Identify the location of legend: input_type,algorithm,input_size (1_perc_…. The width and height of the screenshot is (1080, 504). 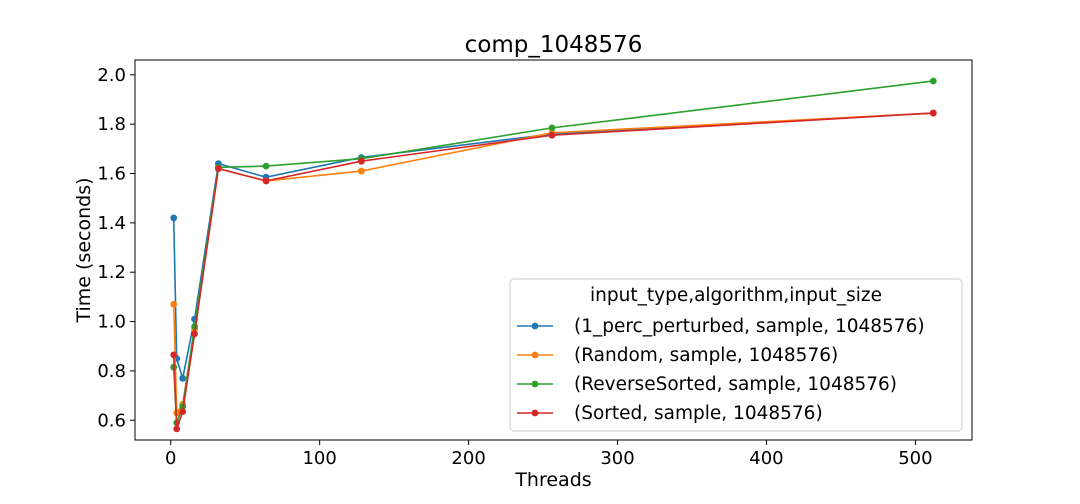
(736, 355).